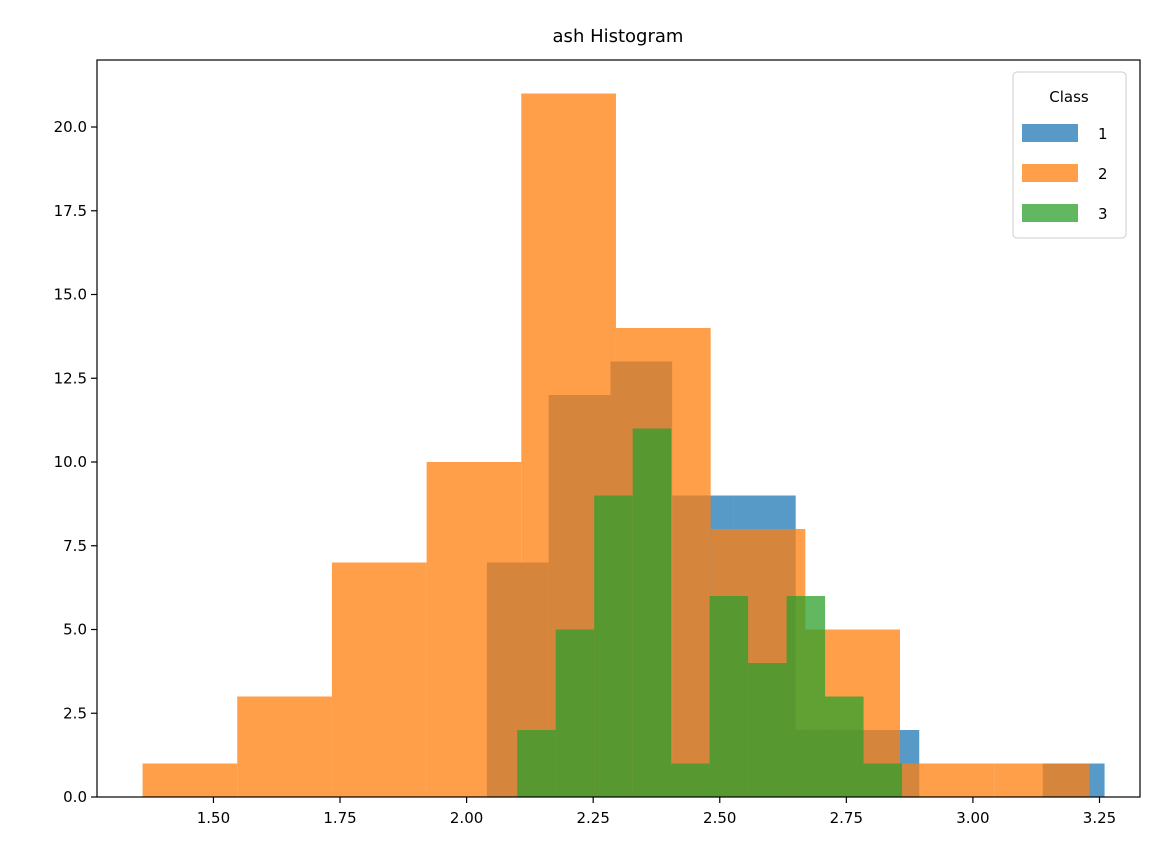 This screenshot has width=1158, height=862. What do you see at coordinates (339, 818) in the screenshot?
I see `x-tick-label: 1.75` at bounding box center [339, 818].